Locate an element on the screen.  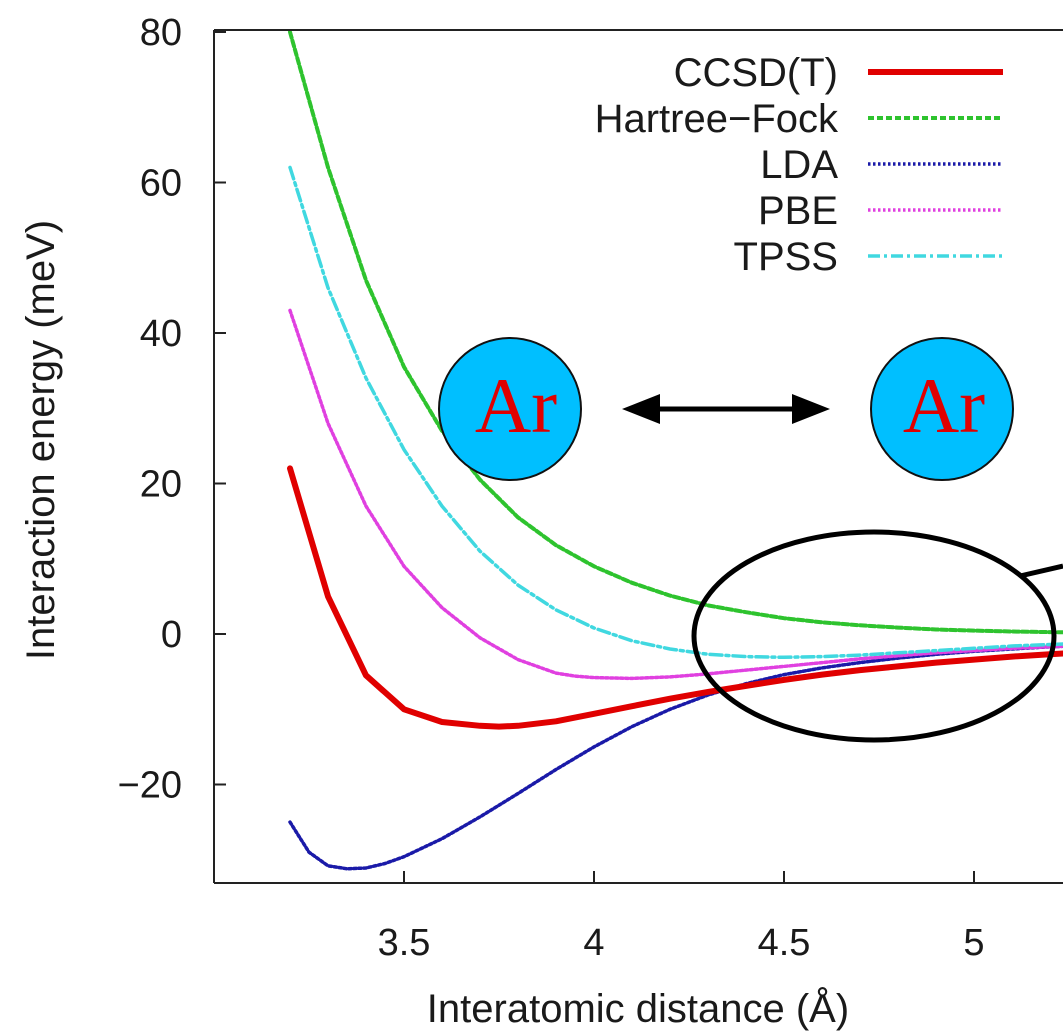
y-tick-label: 20 is located at coordinates (161, 485).